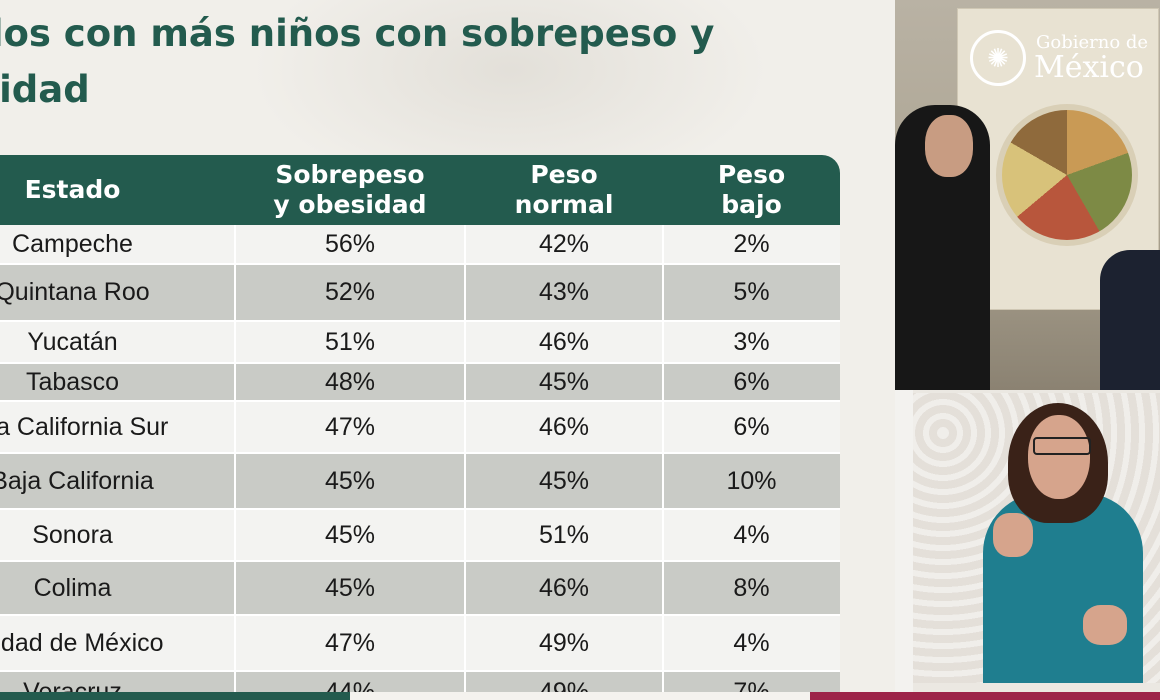 The height and width of the screenshot is (700, 1160). Describe the element at coordinates (420, 589) in the screenshot. I see `table-row: Colima 45% 46% 8%` at that location.